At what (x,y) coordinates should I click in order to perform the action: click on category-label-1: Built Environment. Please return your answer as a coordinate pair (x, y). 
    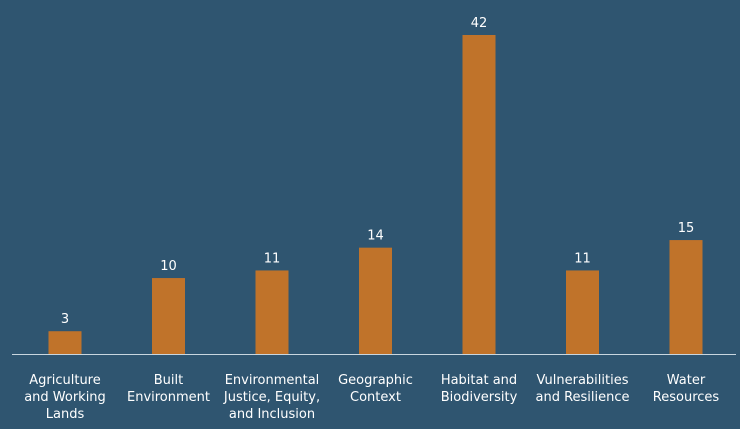
    Looking at the image, I should click on (168, 389).